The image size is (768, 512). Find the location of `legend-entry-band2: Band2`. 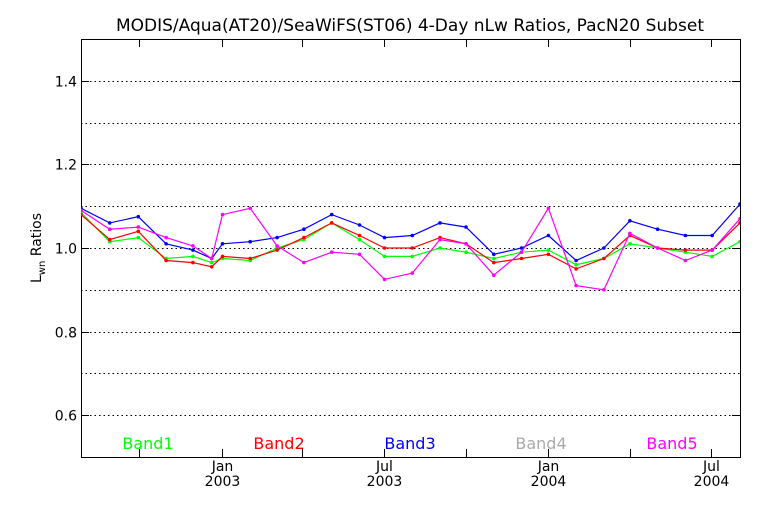

legend-entry-band2: Band2 is located at coordinates (278, 443).